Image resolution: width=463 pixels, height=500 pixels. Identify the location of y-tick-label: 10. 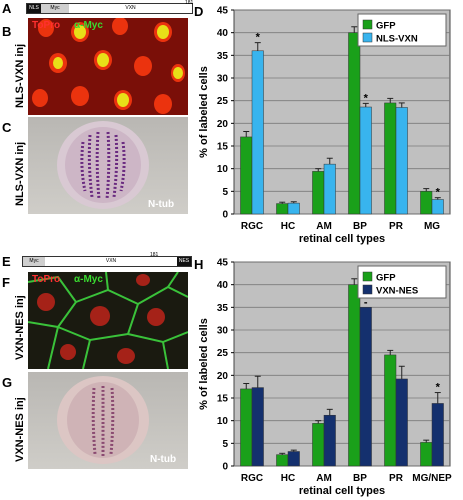
(223, 169).